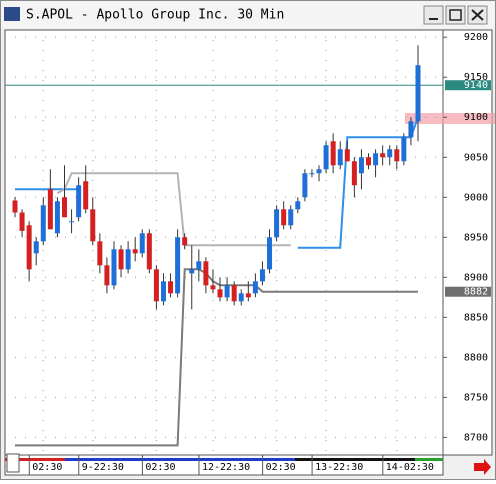 Image resolution: width=496 pixels, height=484 pixels. What do you see at coordinates (476, 157) in the screenshot?
I see `y-tick-label: 9050` at bounding box center [476, 157].